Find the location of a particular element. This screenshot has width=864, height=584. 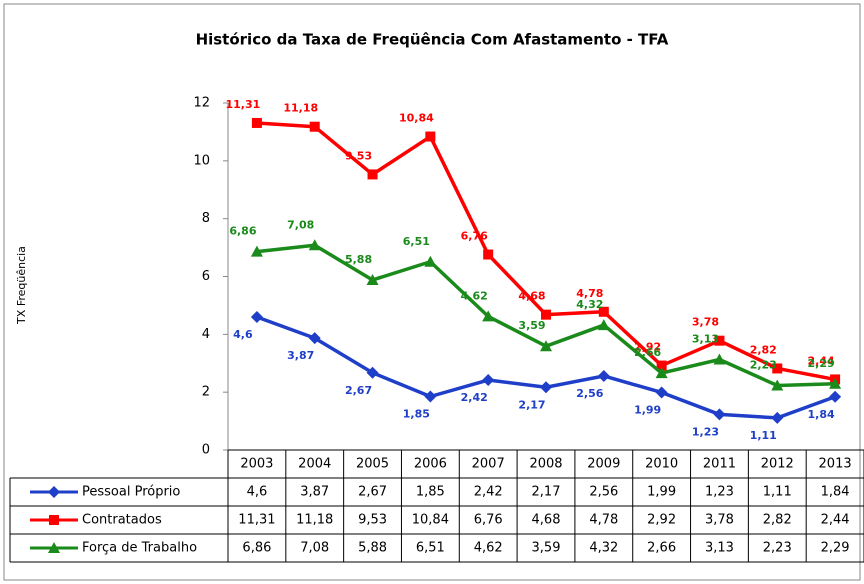

x-tick-label: 2011 is located at coordinates (719, 464).